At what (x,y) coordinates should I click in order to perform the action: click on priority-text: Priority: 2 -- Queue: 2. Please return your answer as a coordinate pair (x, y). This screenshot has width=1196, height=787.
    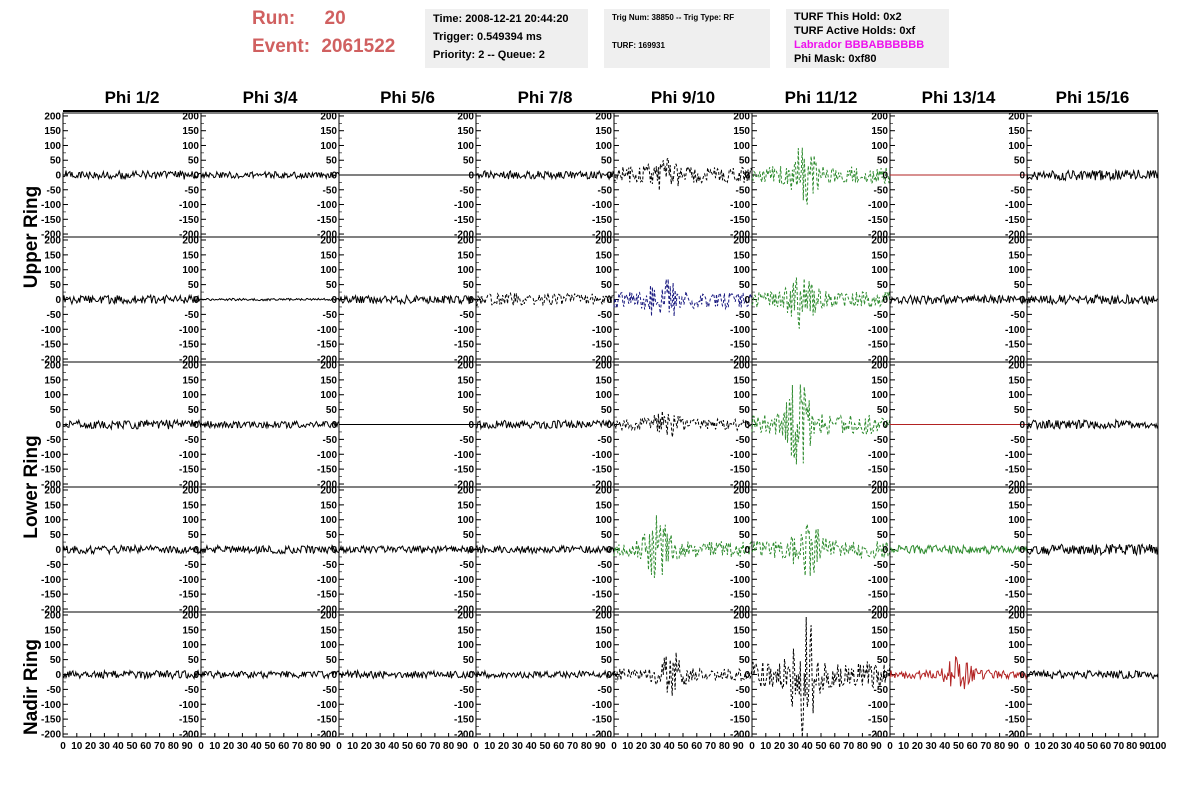
    Looking at the image, I should click on (489, 55).